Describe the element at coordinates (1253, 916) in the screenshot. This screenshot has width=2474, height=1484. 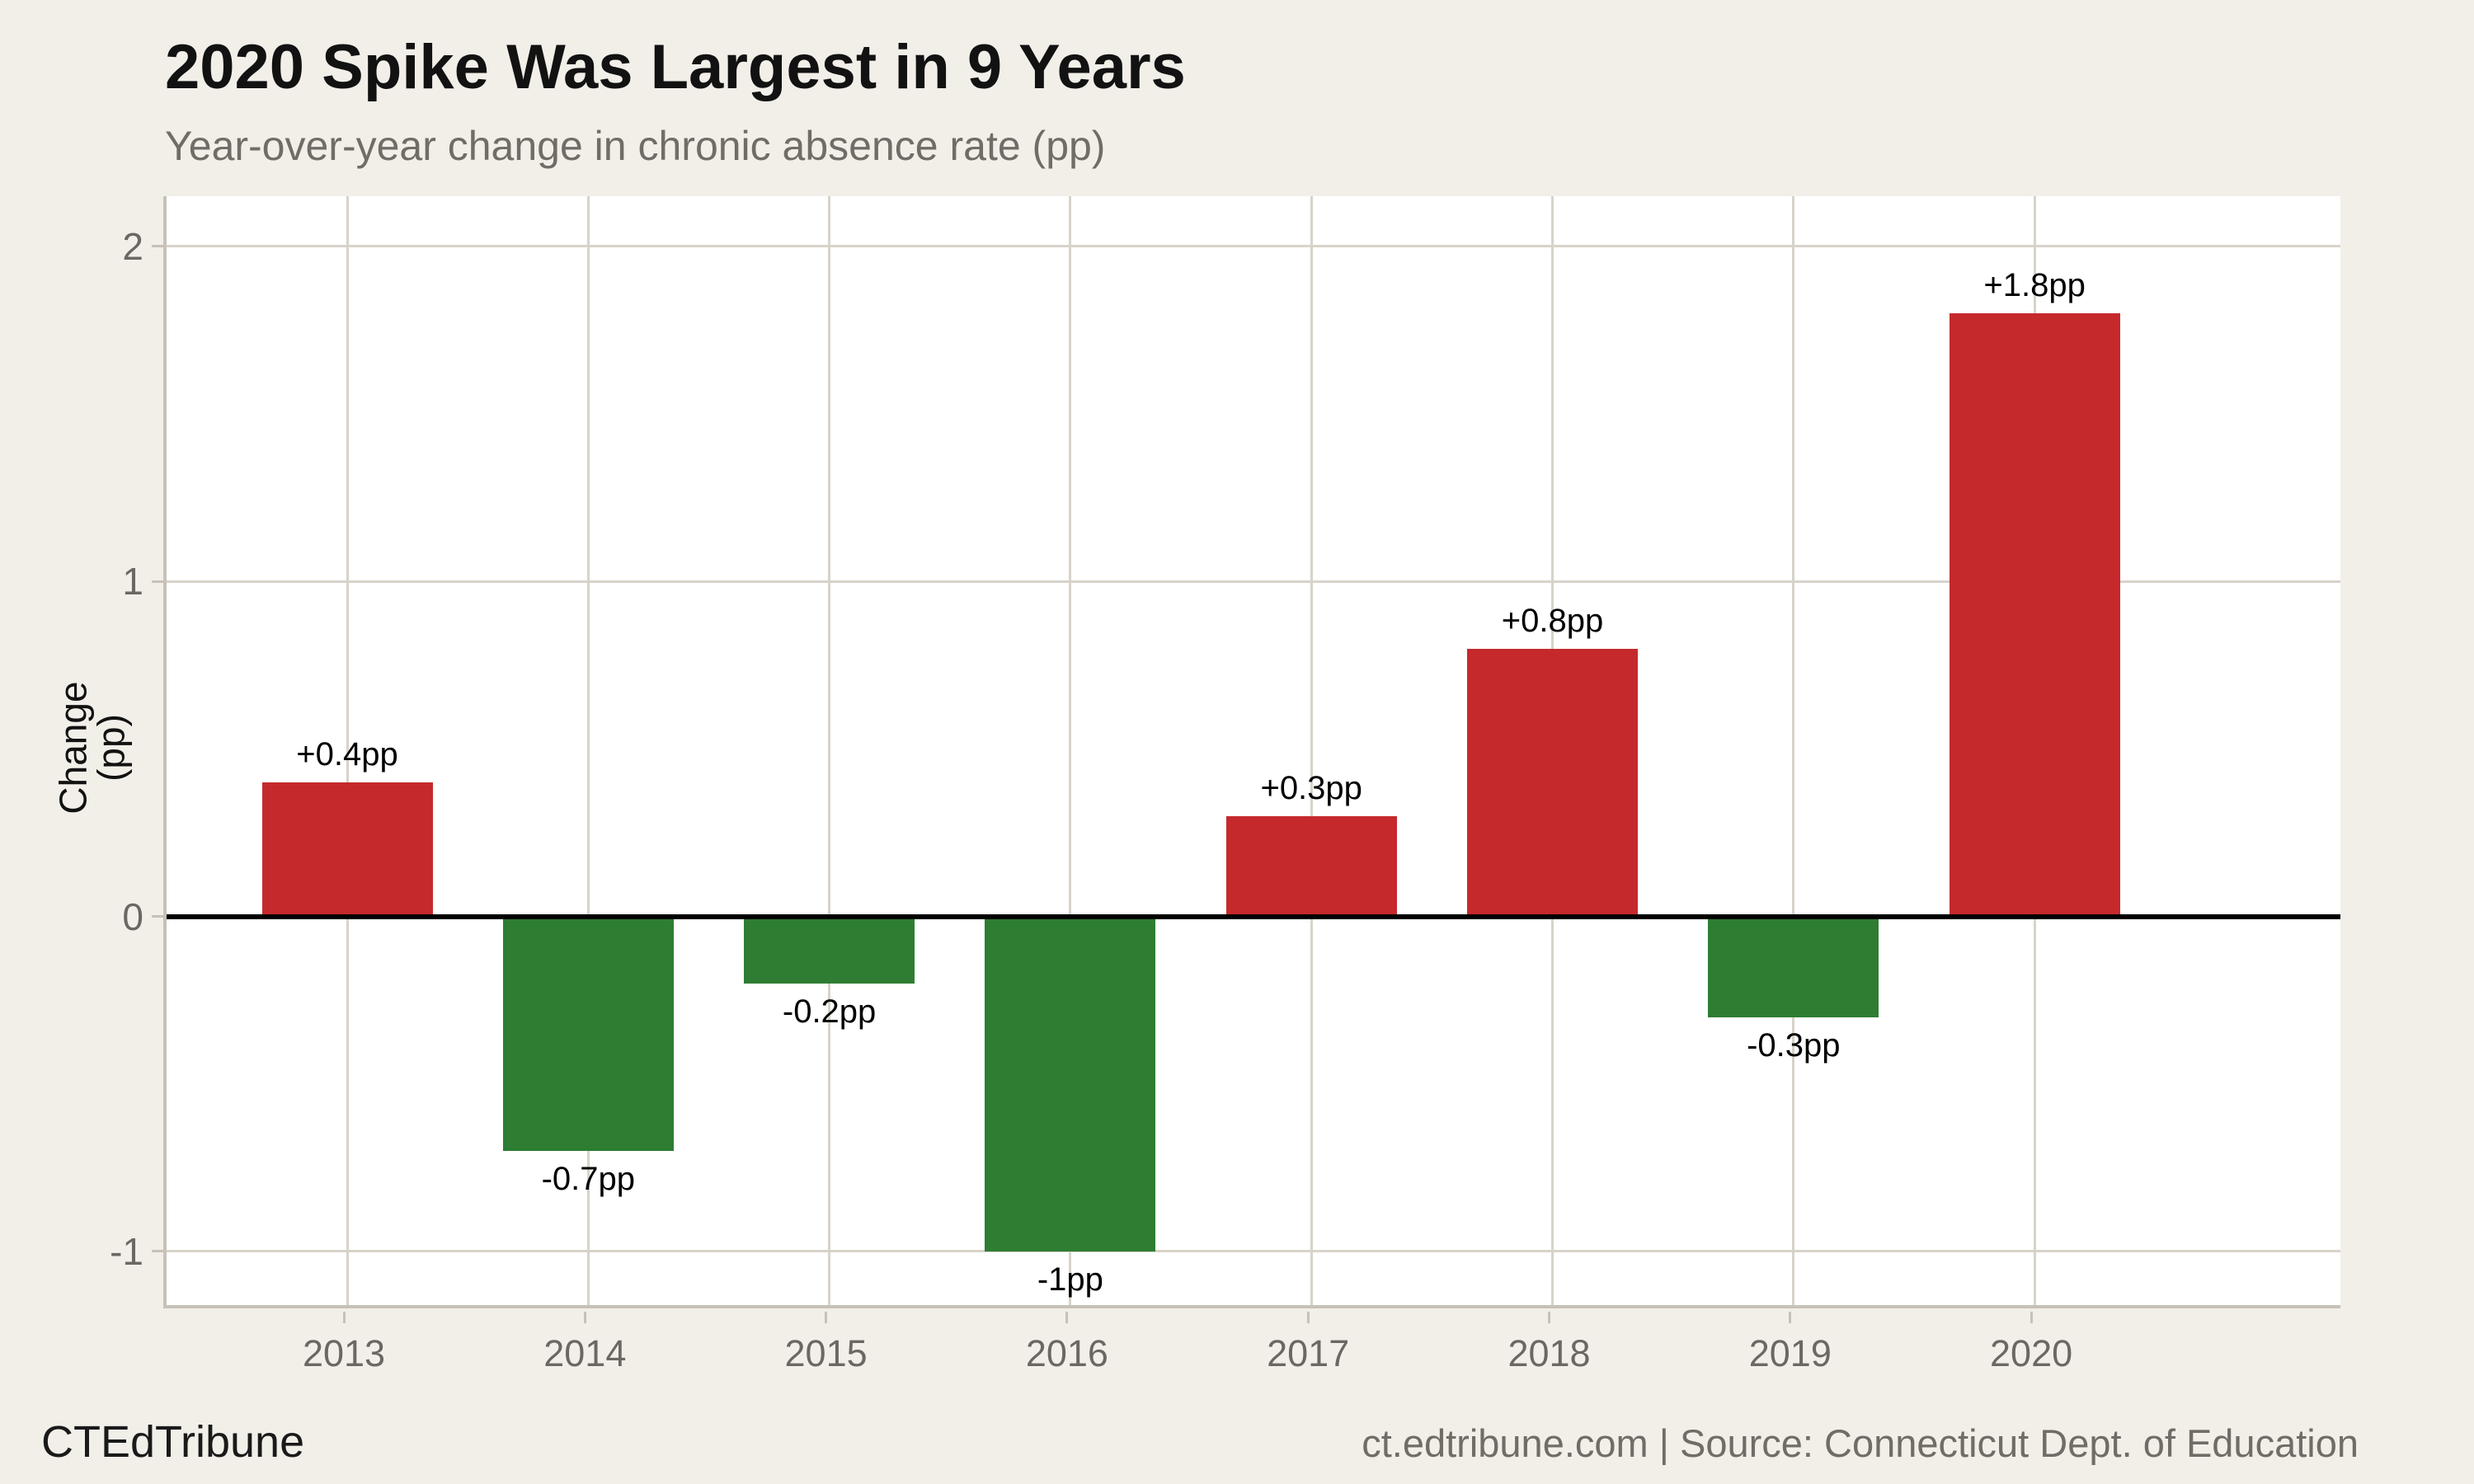
I see `zero-line` at that location.